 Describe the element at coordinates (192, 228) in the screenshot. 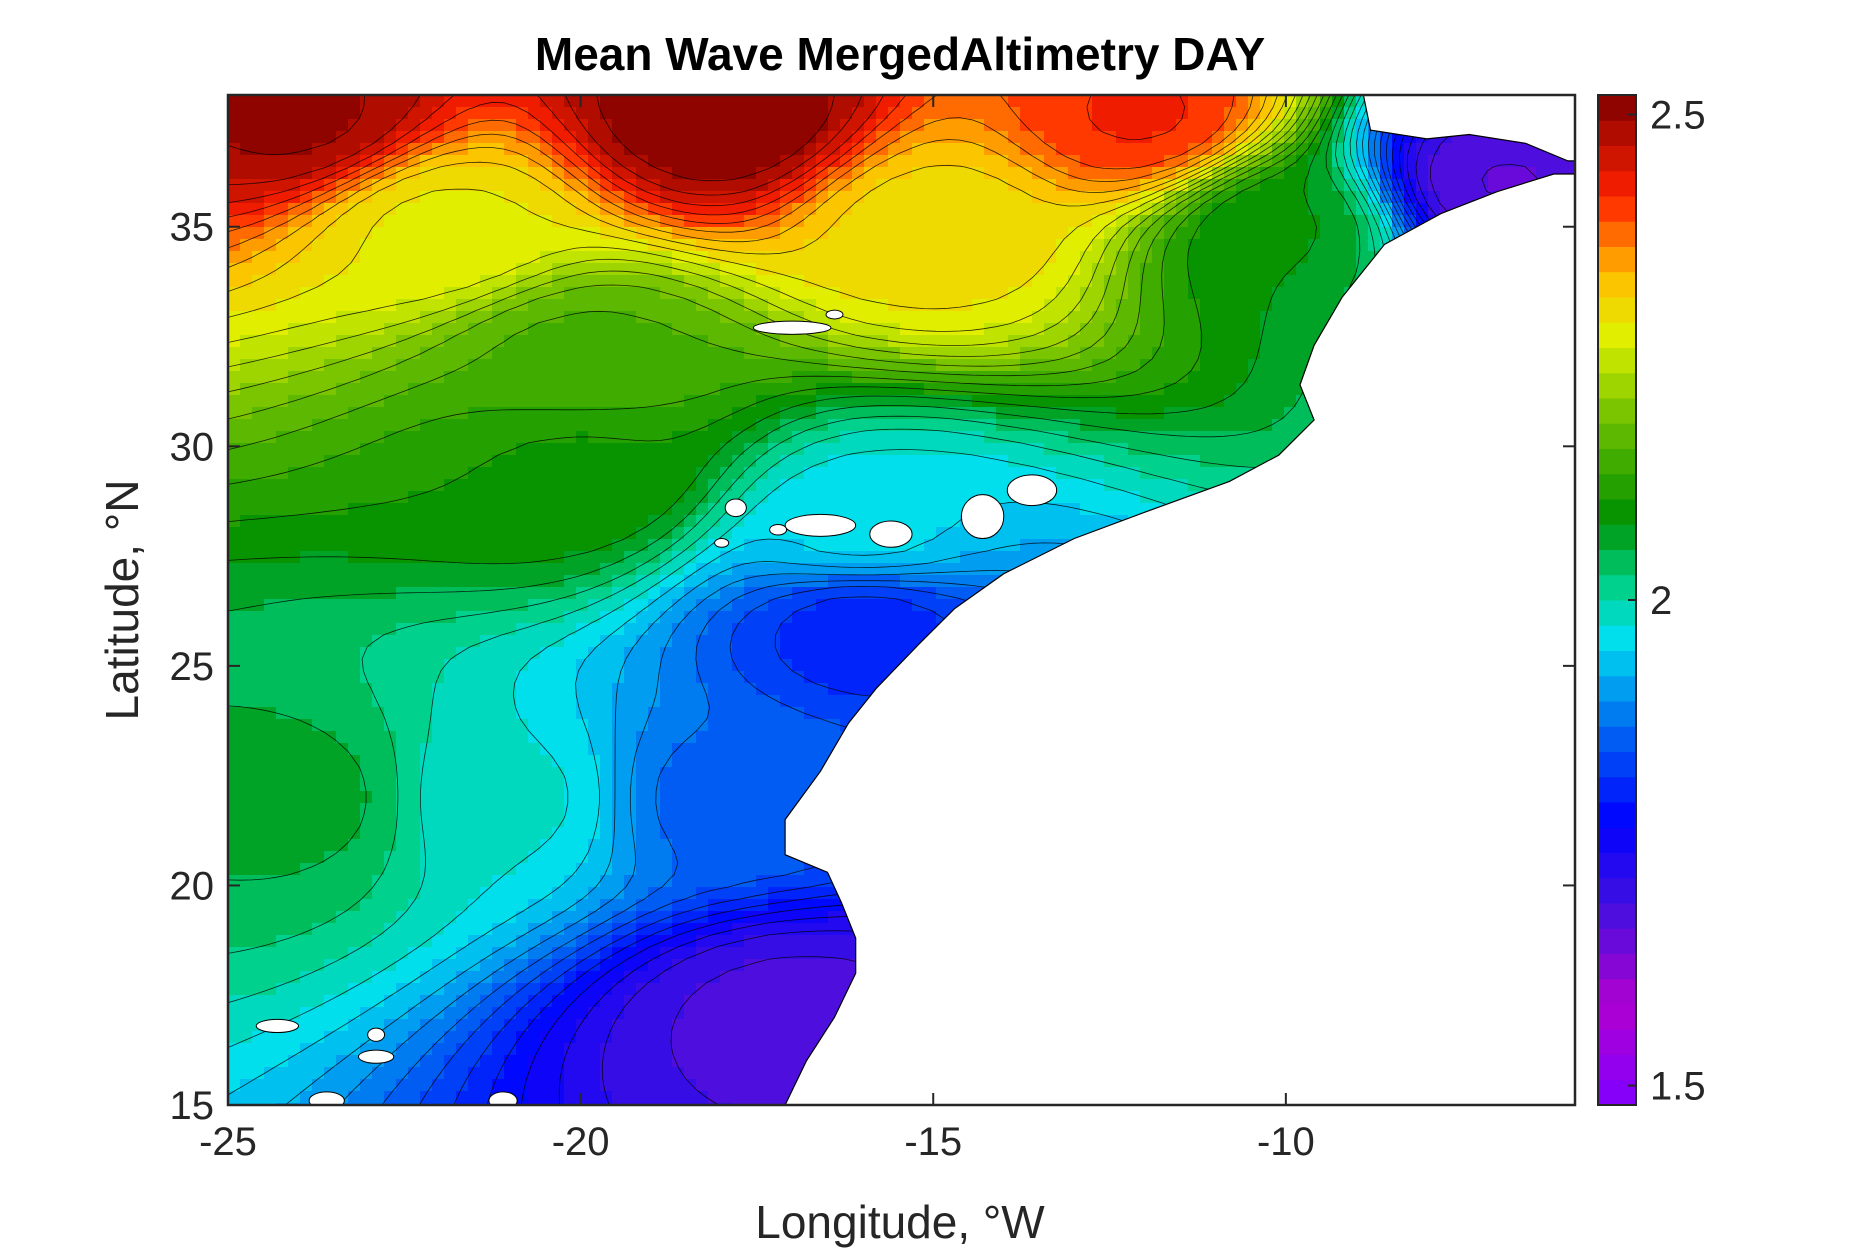

I see `y-tick-label: 35` at that location.